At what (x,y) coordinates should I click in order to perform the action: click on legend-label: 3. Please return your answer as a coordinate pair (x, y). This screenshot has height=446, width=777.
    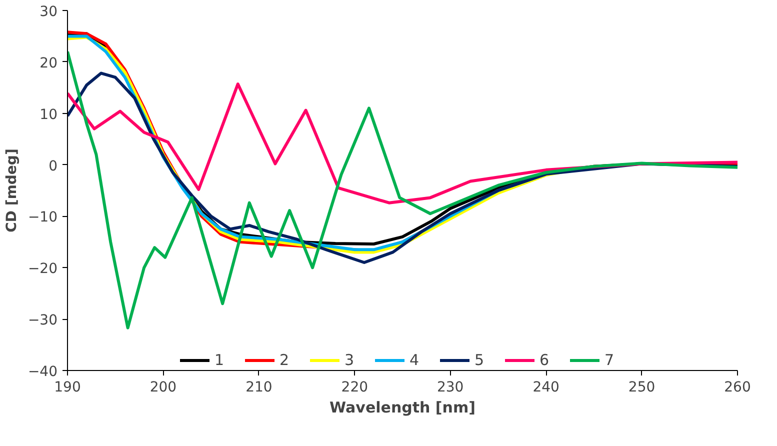
    Looking at the image, I should click on (350, 360).